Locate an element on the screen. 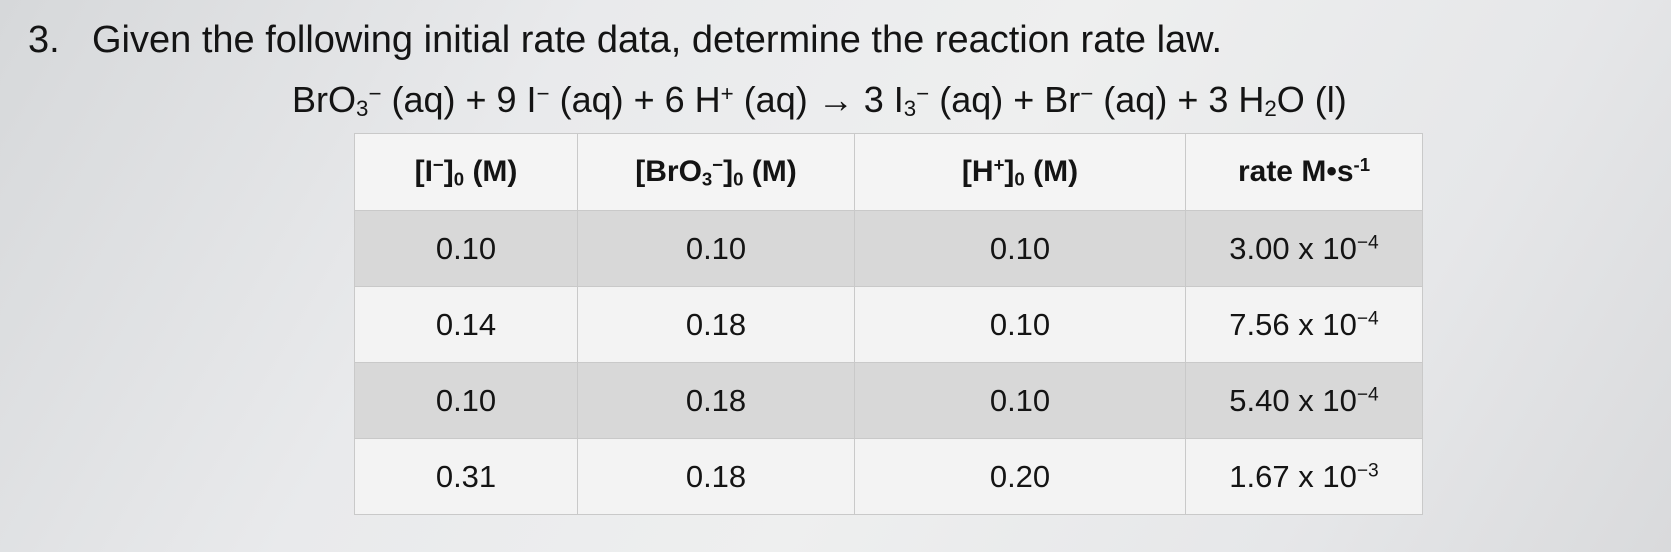 This screenshot has height=552, width=1671. eq-bromate-sub: 3 is located at coordinates (362, 109).